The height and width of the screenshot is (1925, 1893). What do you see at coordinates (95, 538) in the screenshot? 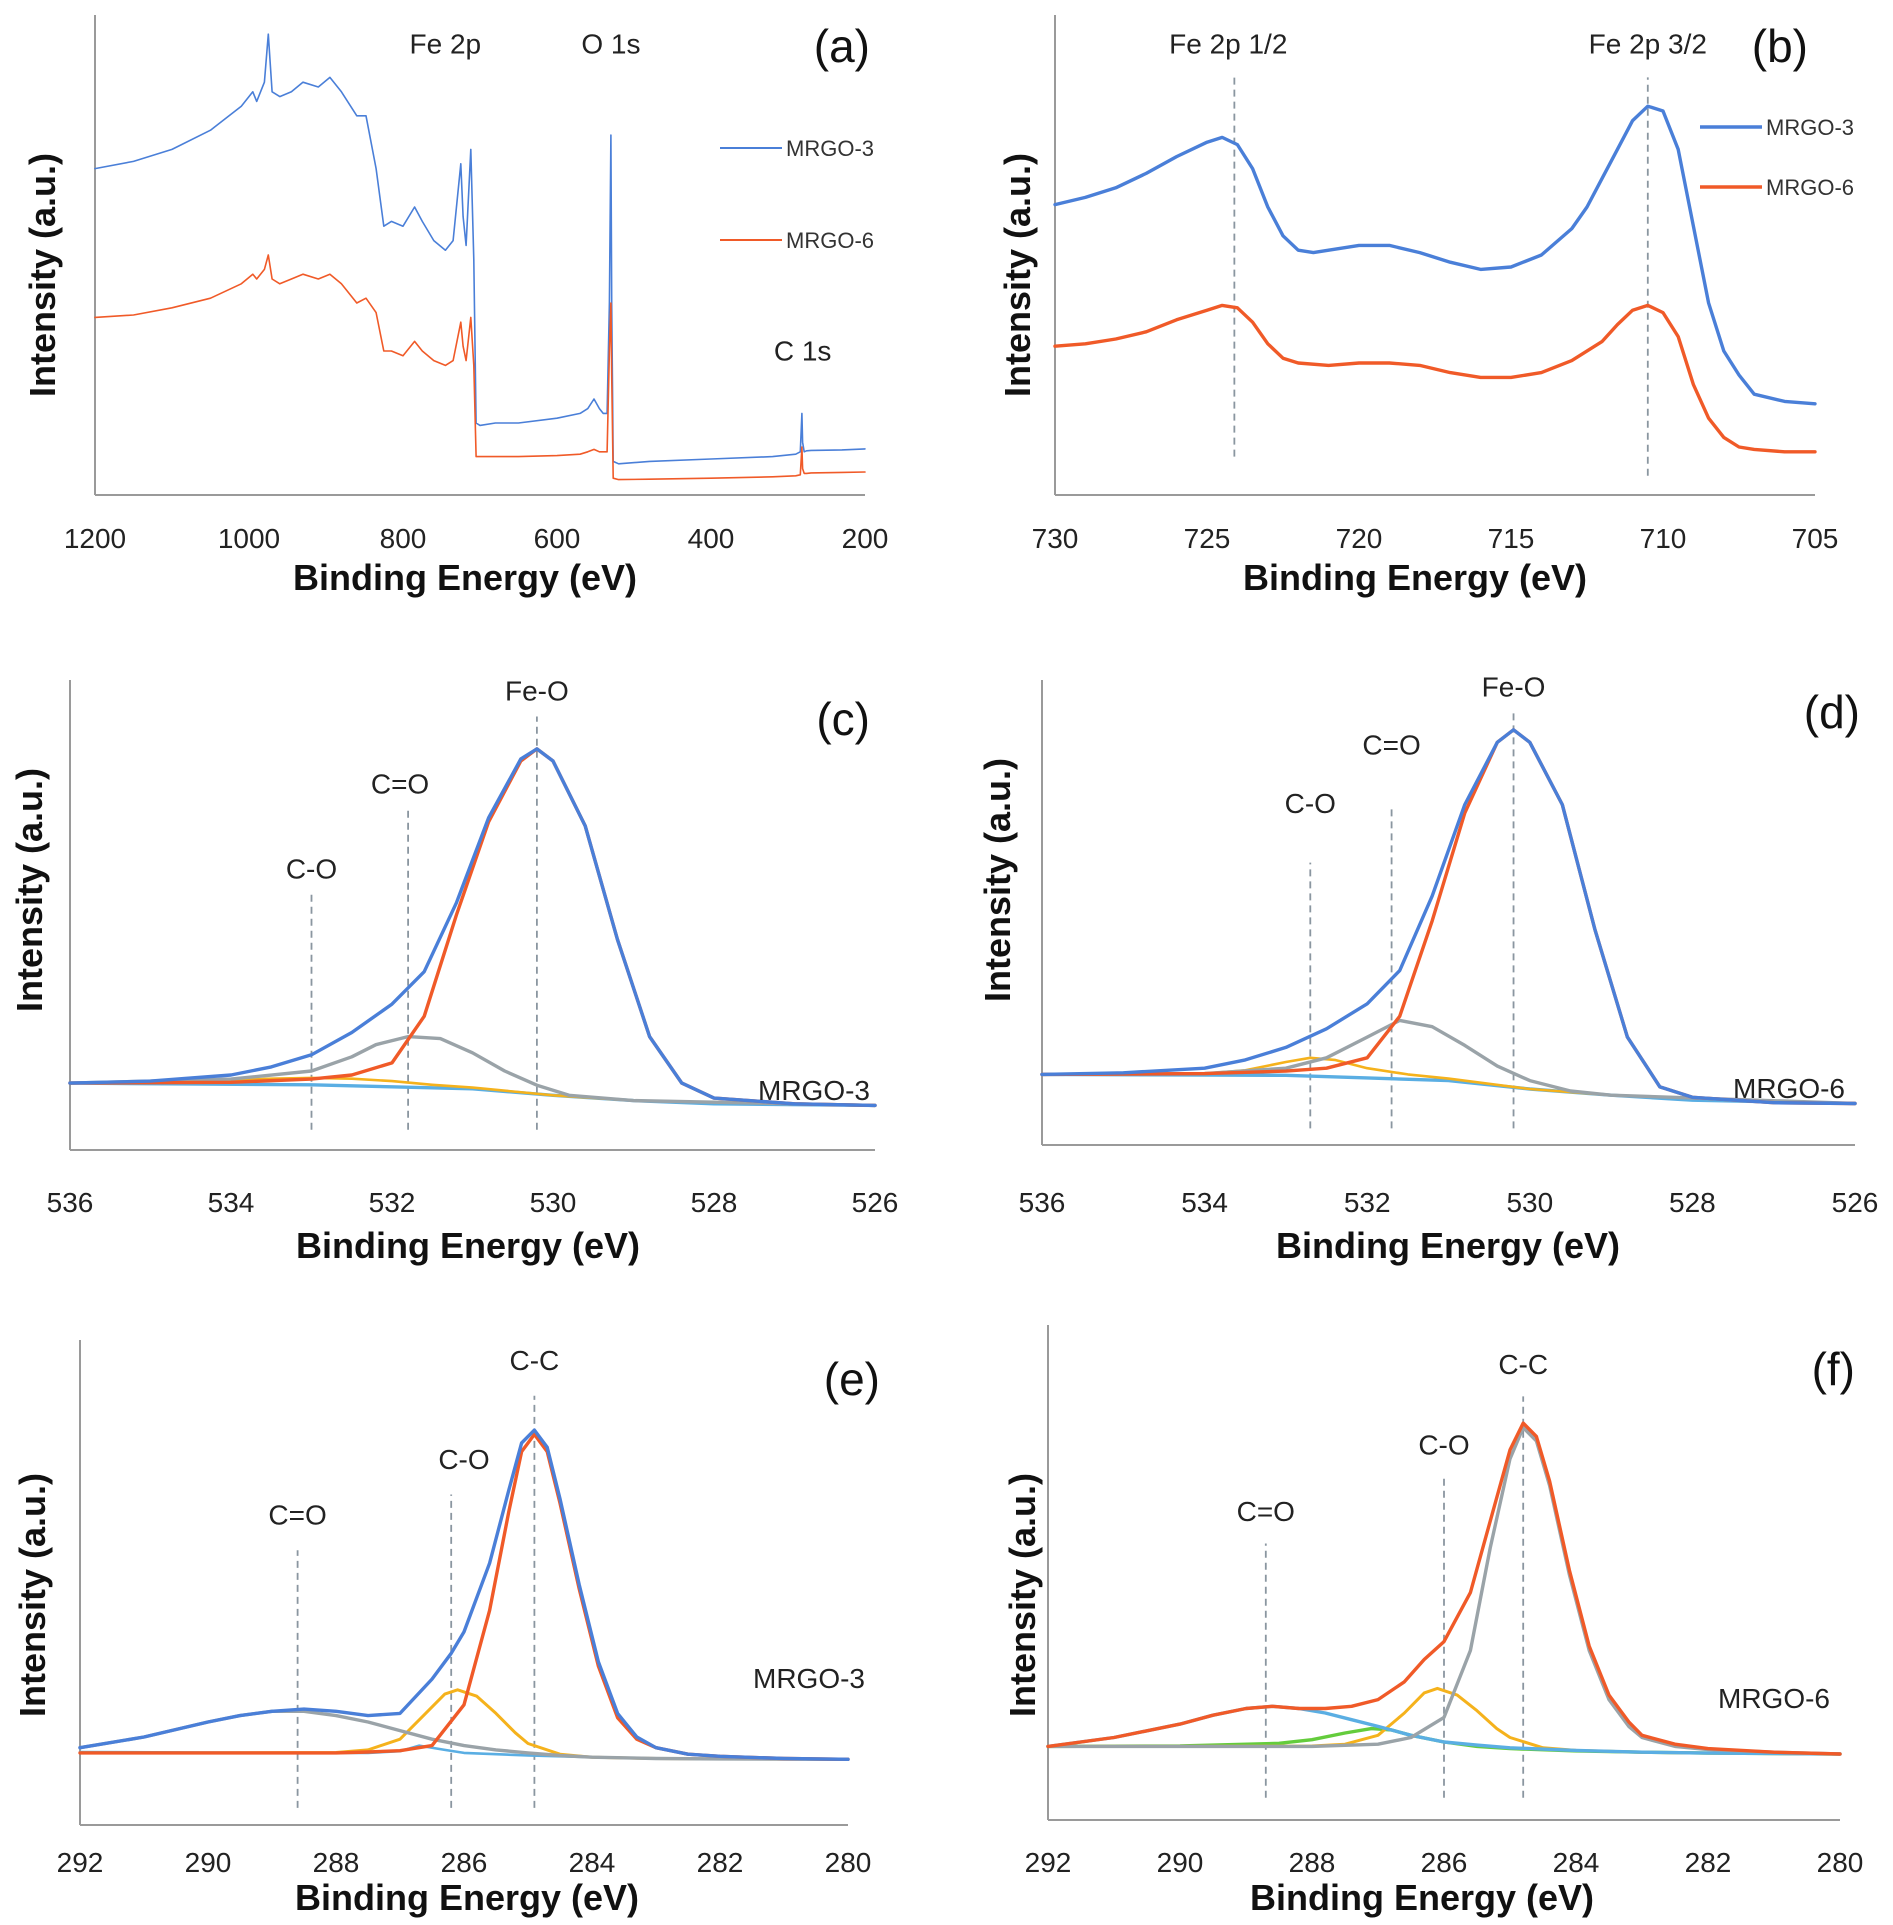
I see `x-tick-label: 1200` at bounding box center [95, 538].